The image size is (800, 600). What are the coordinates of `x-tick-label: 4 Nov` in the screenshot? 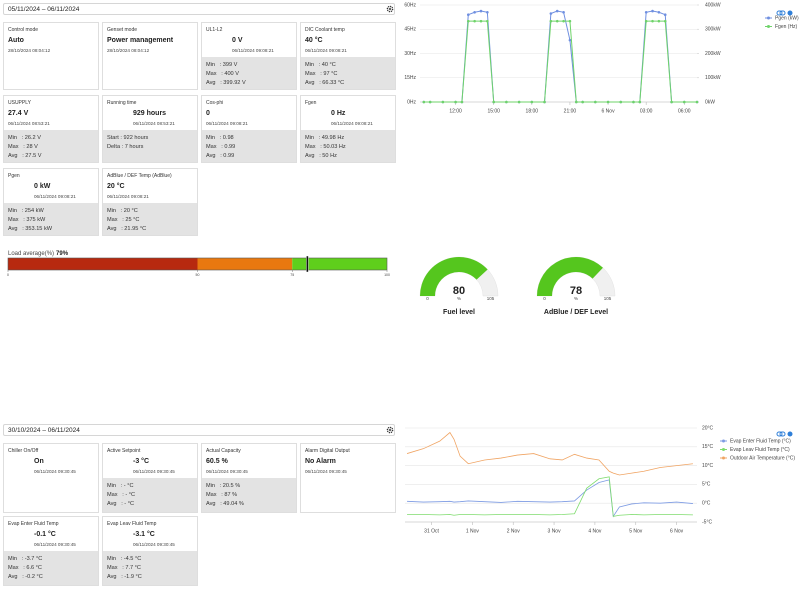 It's located at (595, 531).